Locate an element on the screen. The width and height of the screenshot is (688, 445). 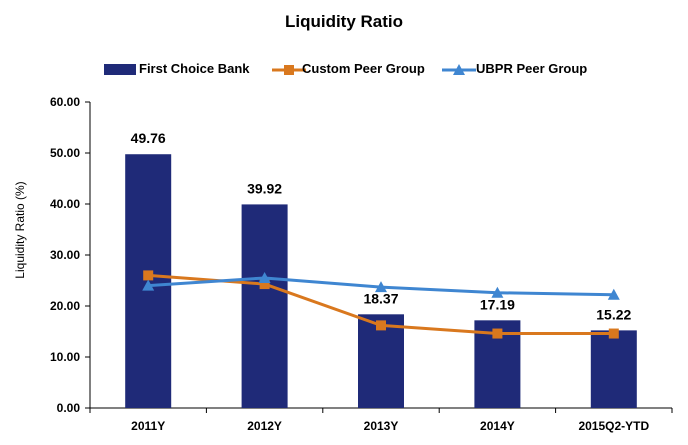
legend-bar-swatch is located at coordinates (120, 69).